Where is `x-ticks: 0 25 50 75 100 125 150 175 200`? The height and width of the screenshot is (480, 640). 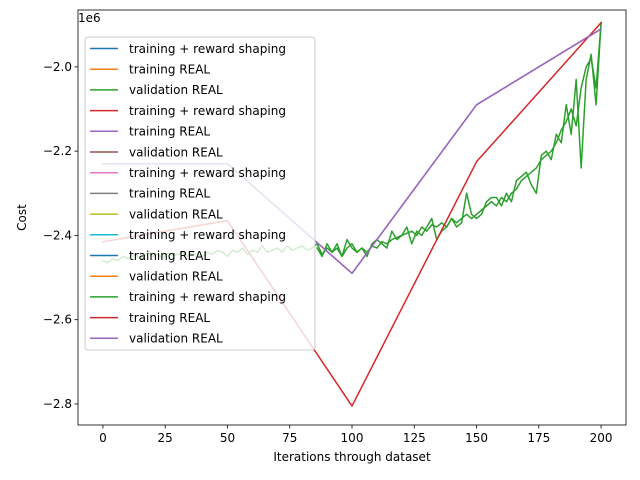
x-ticks: 0 25 50 75 100 125 150 175 200 is located at coordinates (356, 435).